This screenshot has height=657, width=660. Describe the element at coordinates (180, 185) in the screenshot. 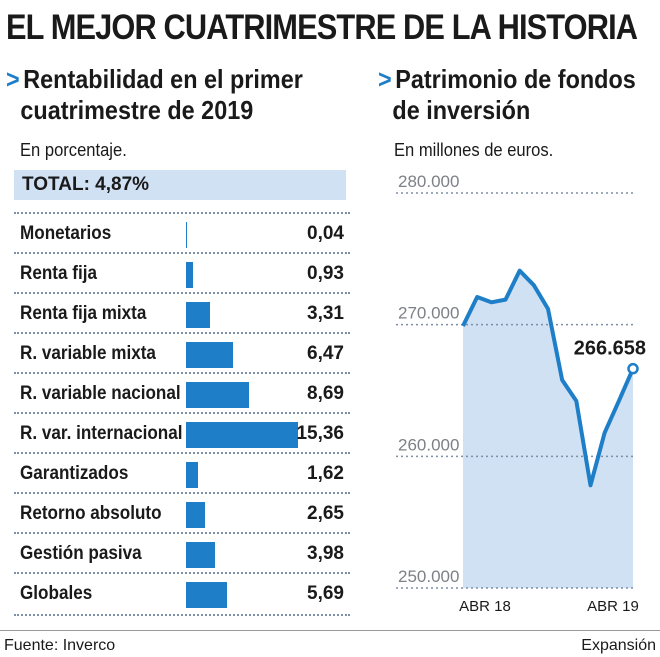

I see `total-box: TOTAL: 4,87%` at that location.